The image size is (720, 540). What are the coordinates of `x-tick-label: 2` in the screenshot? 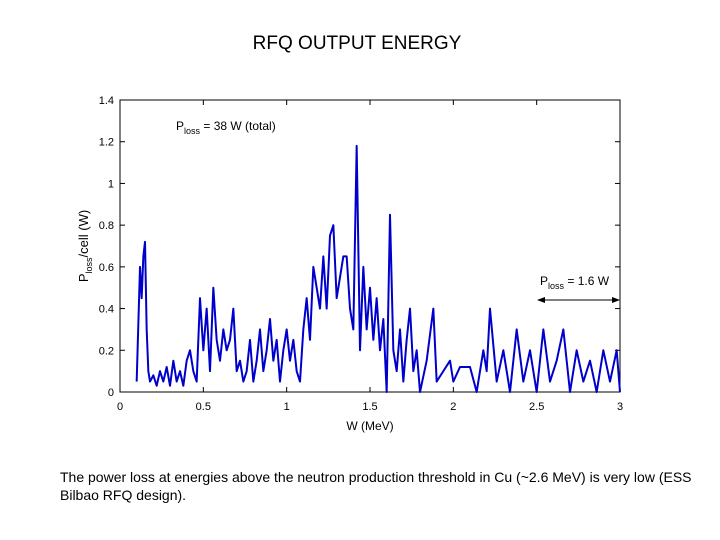 It's located at (453, 407).